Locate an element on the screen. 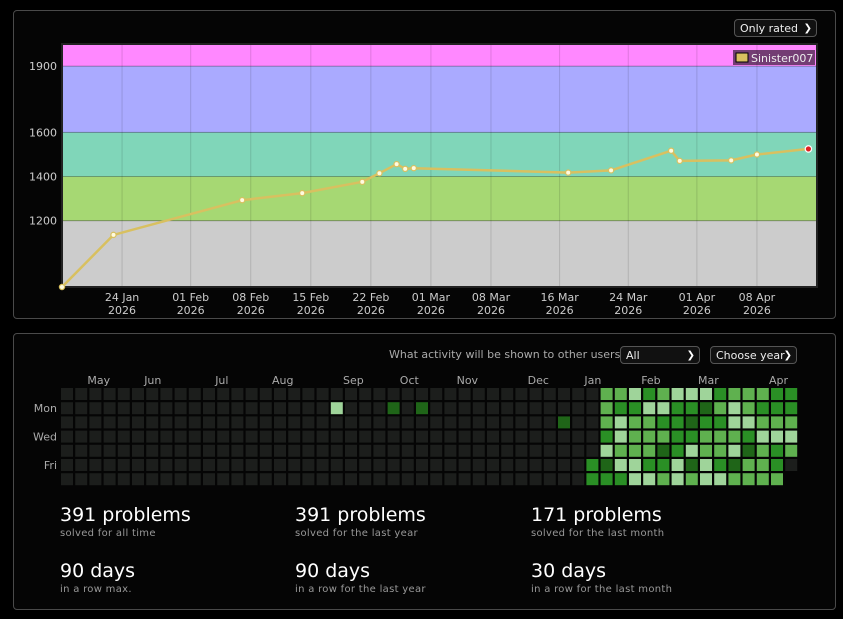  legend-label: Sinister007 is located at coordinates (782, 58).